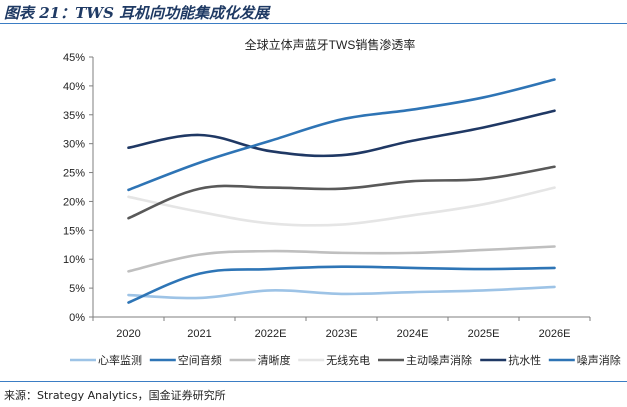  I want to click on y-tick-label: 0%, so click(77, 318).